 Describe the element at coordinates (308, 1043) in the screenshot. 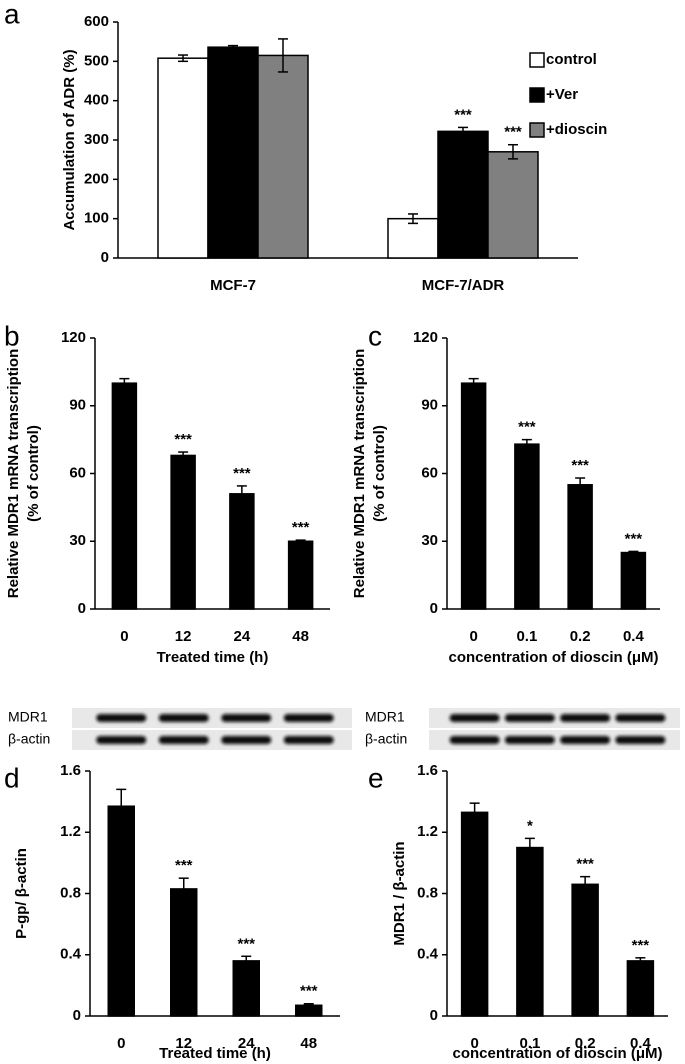

I see `x-tick-label: 48` at that location.